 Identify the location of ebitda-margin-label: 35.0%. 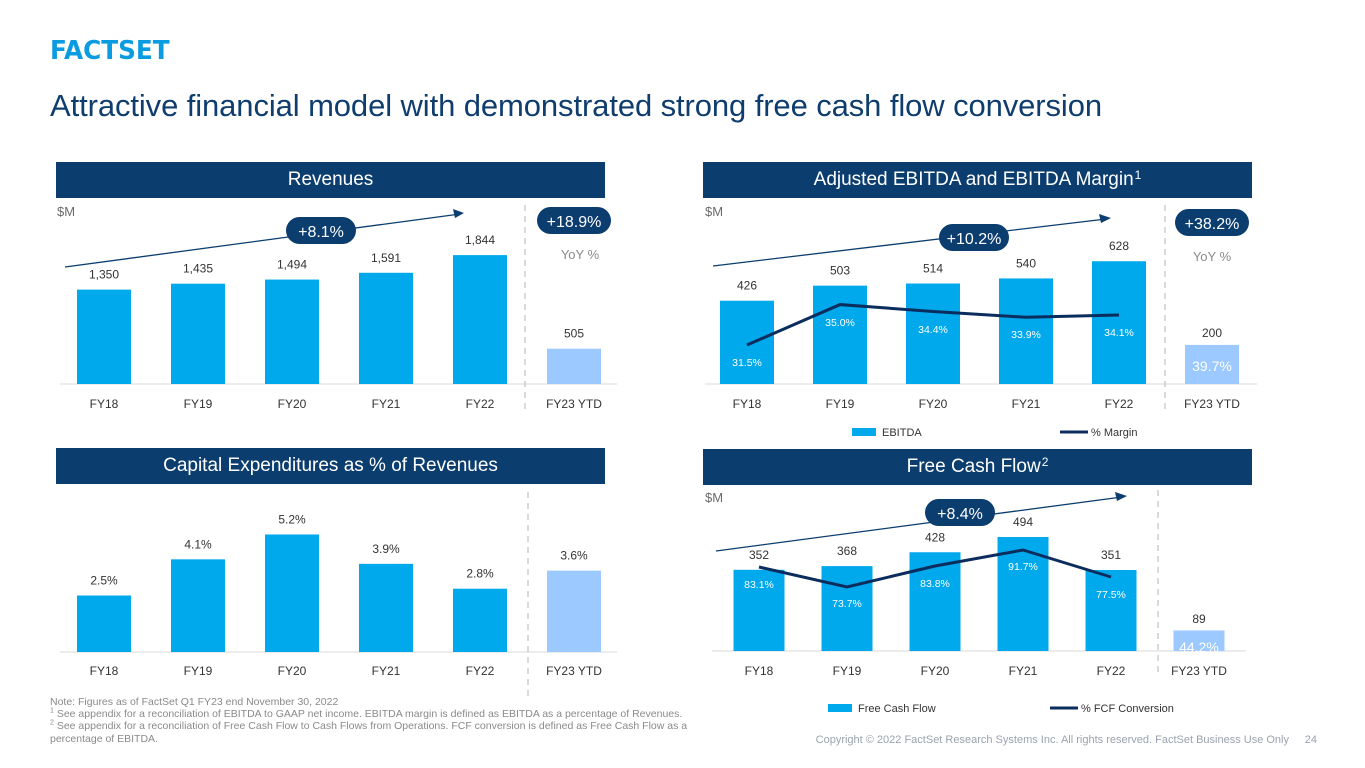
(840, 323).